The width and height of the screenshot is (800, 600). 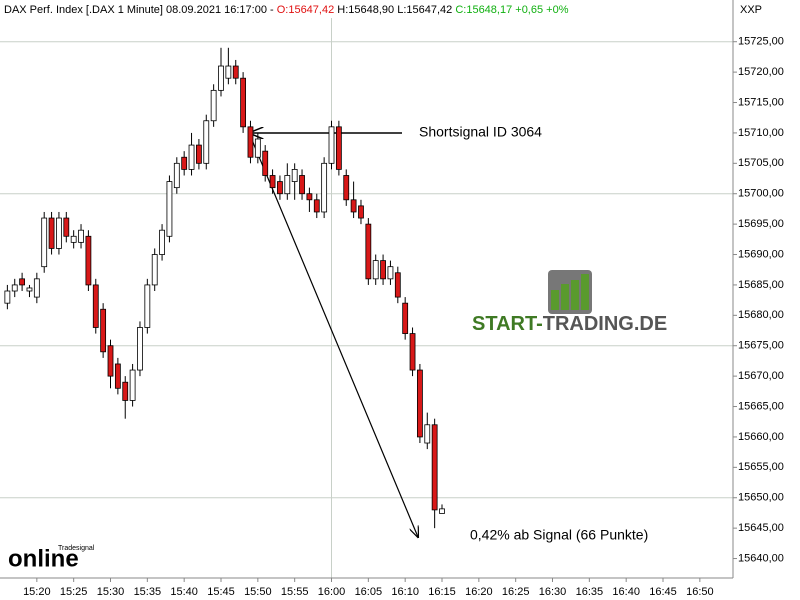 I want to click on y-tick-label: 15670,00, so click(x=761, y=376).